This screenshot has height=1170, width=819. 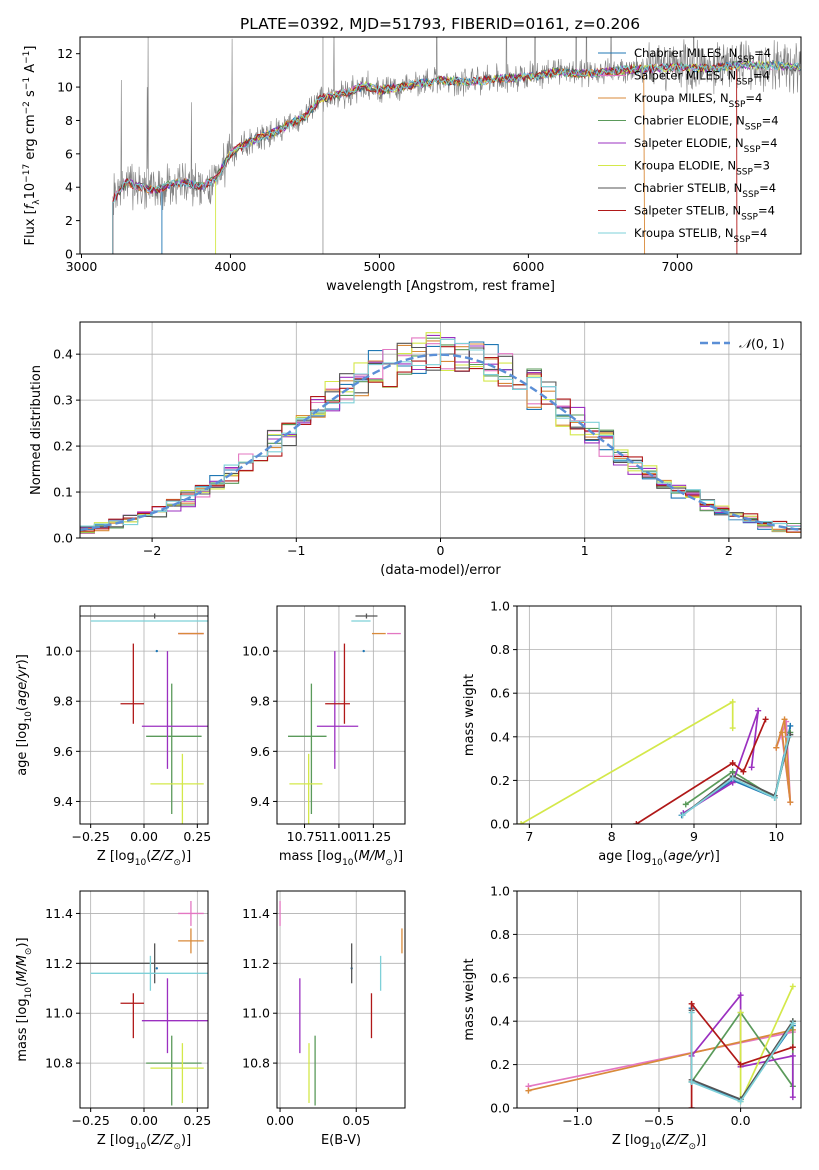 What do you see at coordinates (69, 220) in the screenshot?
I see `y-tick-label: 2` at bounding box center [69, 220].